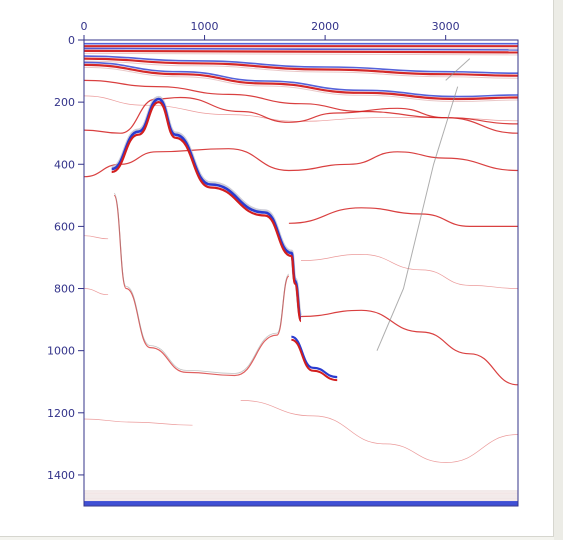  I want to click on window-edge, so click(558, 270).